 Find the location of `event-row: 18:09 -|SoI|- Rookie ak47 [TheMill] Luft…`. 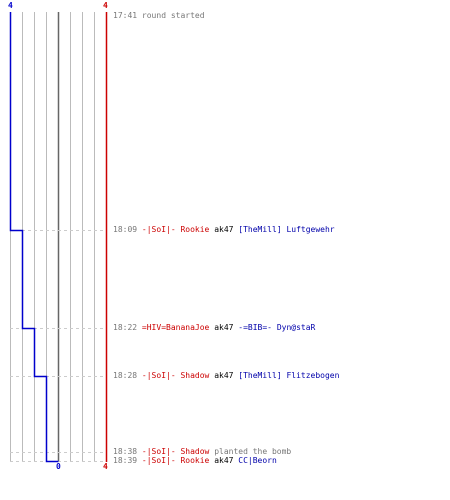

event-row: 18:09 -|SoI|- Rookie ak47 [TheMill] Luft… is located at coordinates (224, 230).